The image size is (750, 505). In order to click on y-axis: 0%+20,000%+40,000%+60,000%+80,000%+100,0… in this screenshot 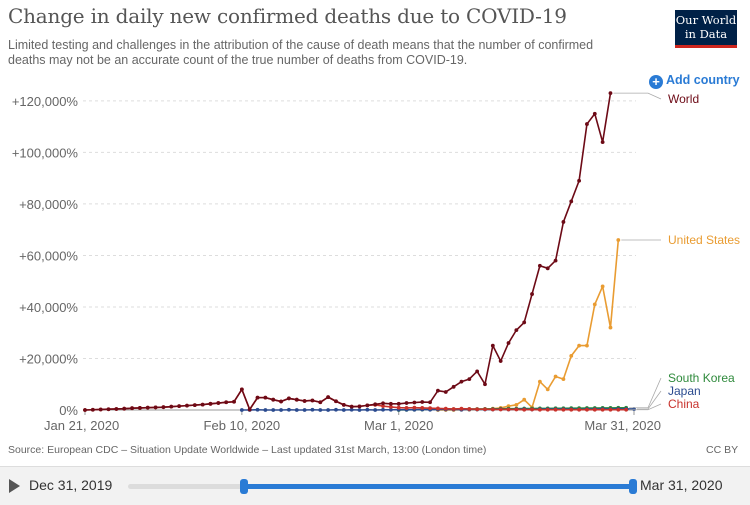, I will do `click(45, 256)`.